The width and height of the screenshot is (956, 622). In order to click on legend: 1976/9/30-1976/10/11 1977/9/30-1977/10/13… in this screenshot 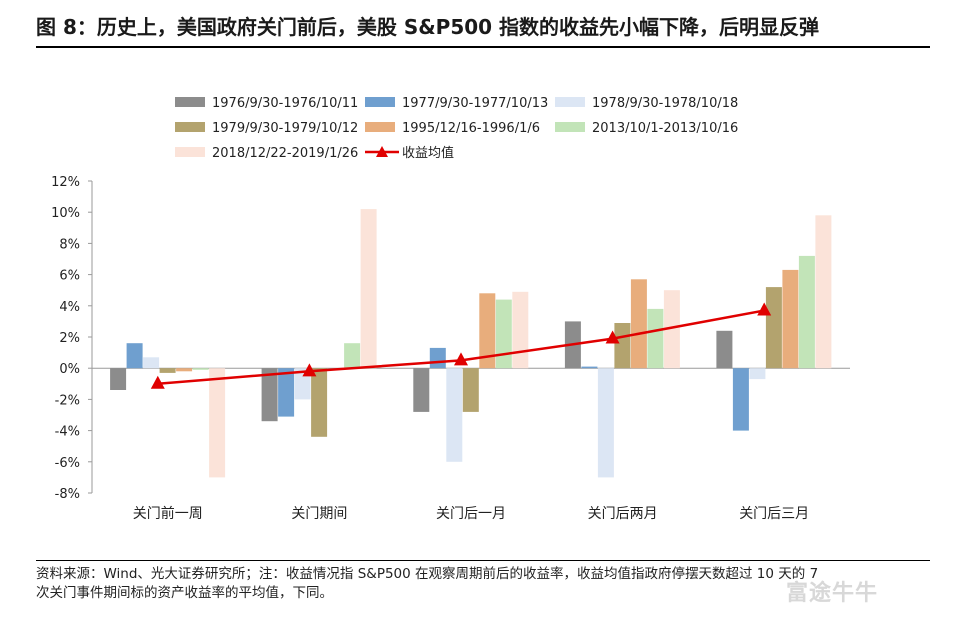, I will do `click(456, 128)`.